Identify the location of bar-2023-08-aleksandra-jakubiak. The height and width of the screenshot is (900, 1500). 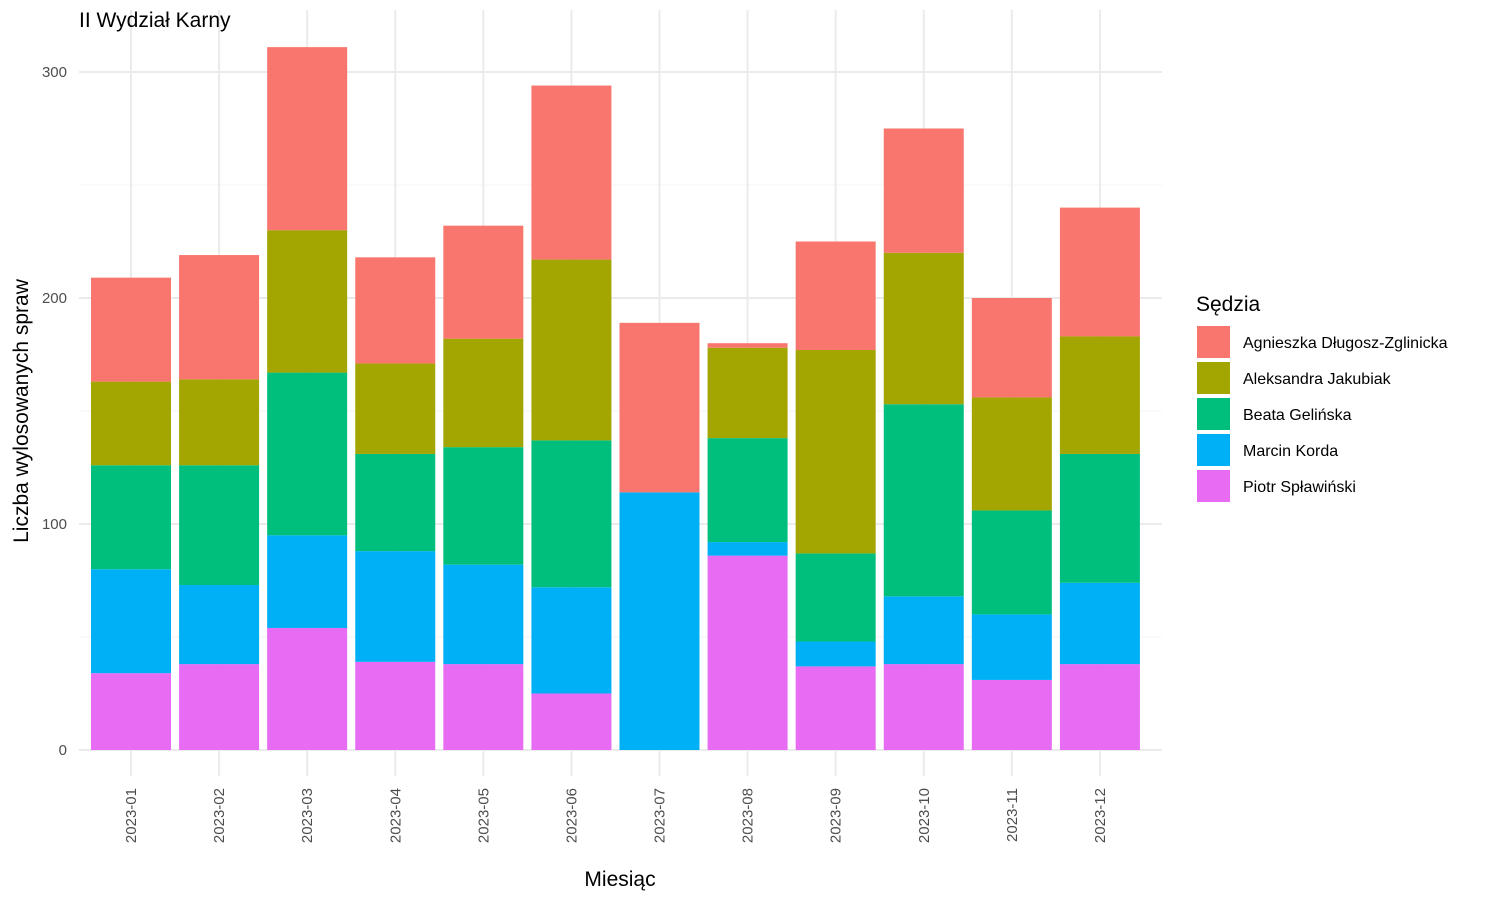
(747, 393).